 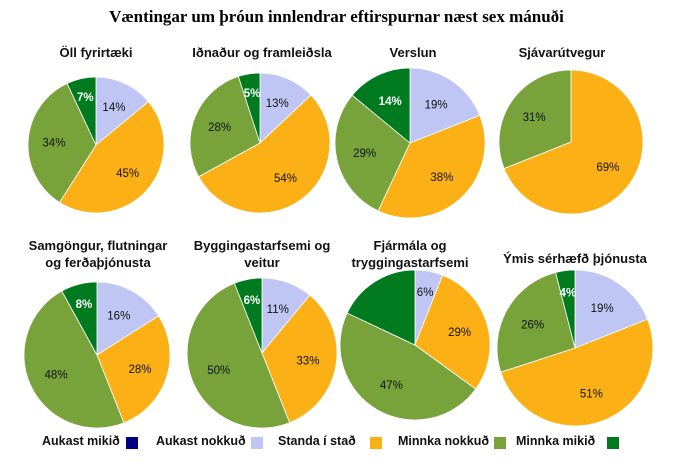 What do you see at coordinates (81, 441) in the screenshot?
I see `legend-label-aukast-mikid: Aukast mikið` at bounding box center [81, 441].